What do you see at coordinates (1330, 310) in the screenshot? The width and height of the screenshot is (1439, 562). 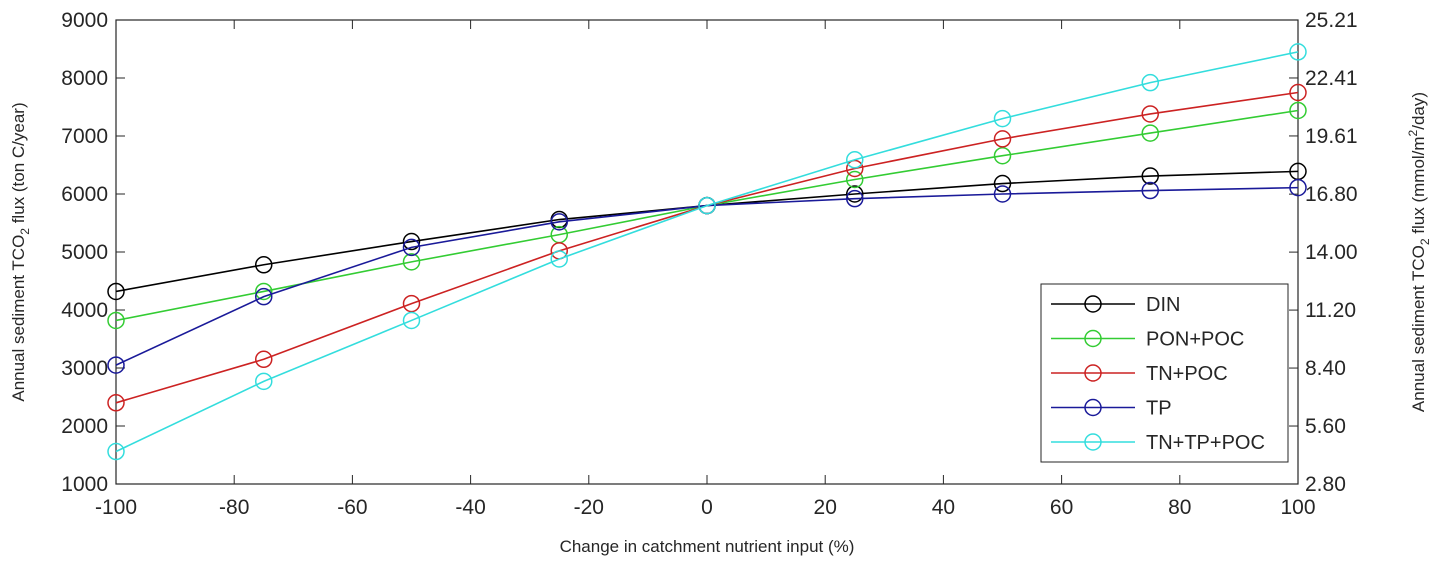 I see `y2-tick-label: 11.20` at bounding box center [1330, 310].